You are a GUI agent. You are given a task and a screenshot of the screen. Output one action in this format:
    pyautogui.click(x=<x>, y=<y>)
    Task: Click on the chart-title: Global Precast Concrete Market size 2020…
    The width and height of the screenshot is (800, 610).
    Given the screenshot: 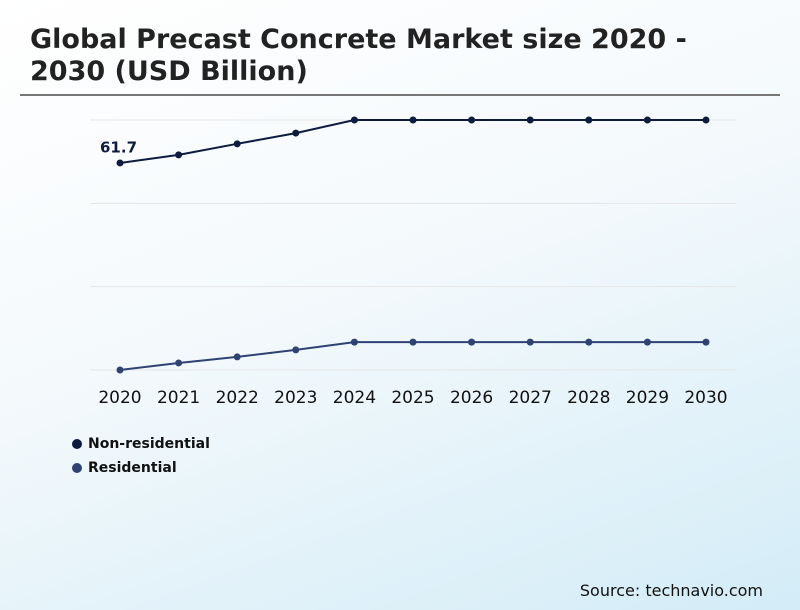 What is the action you would take?
    pyautogui.click(x=358, y=55)
    